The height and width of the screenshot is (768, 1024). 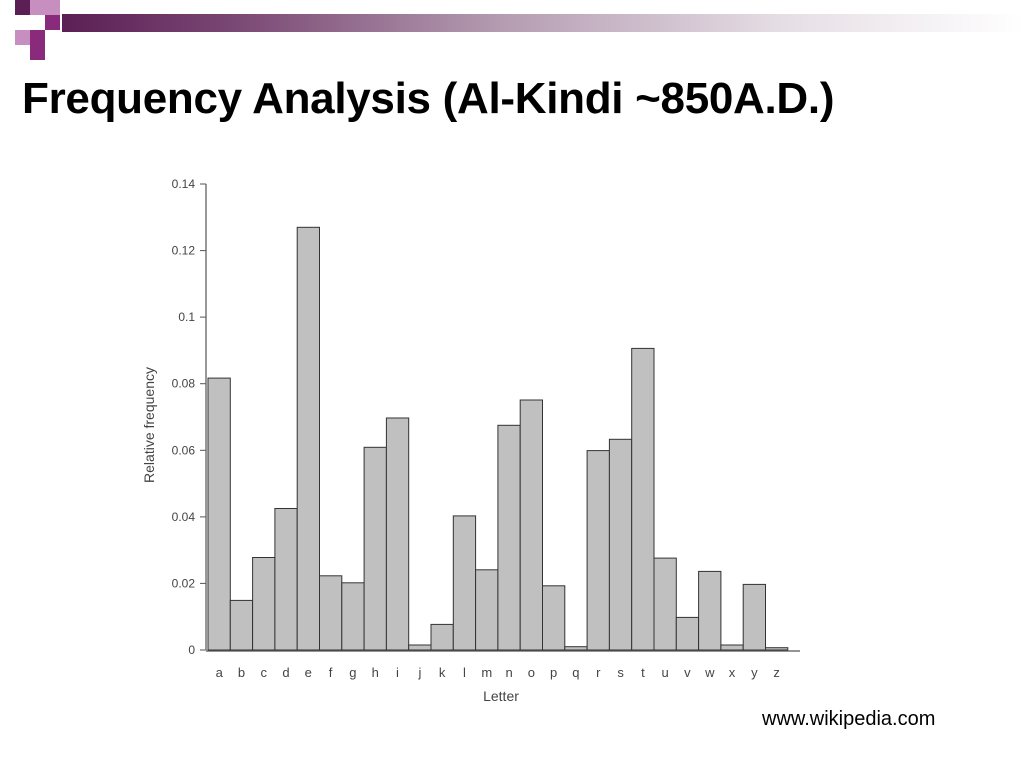 I want to click on bar-v, so click(x=687, y=633).